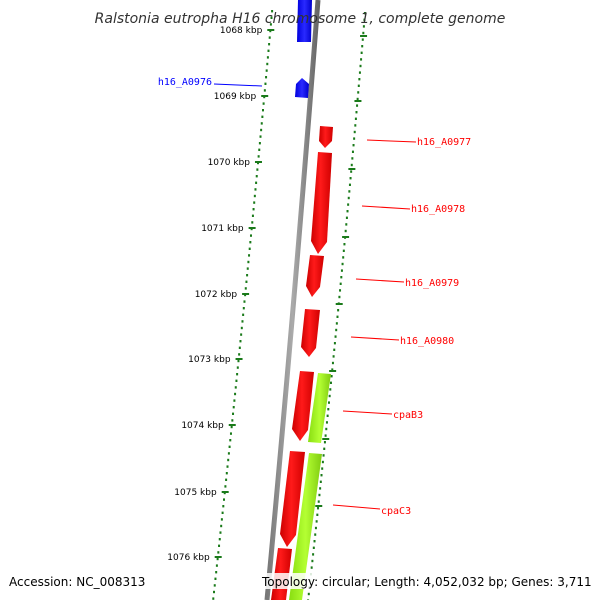 The width and height of the screenshot is (600, 600). I want to click on outer-scale-ring, so click(337, 306).